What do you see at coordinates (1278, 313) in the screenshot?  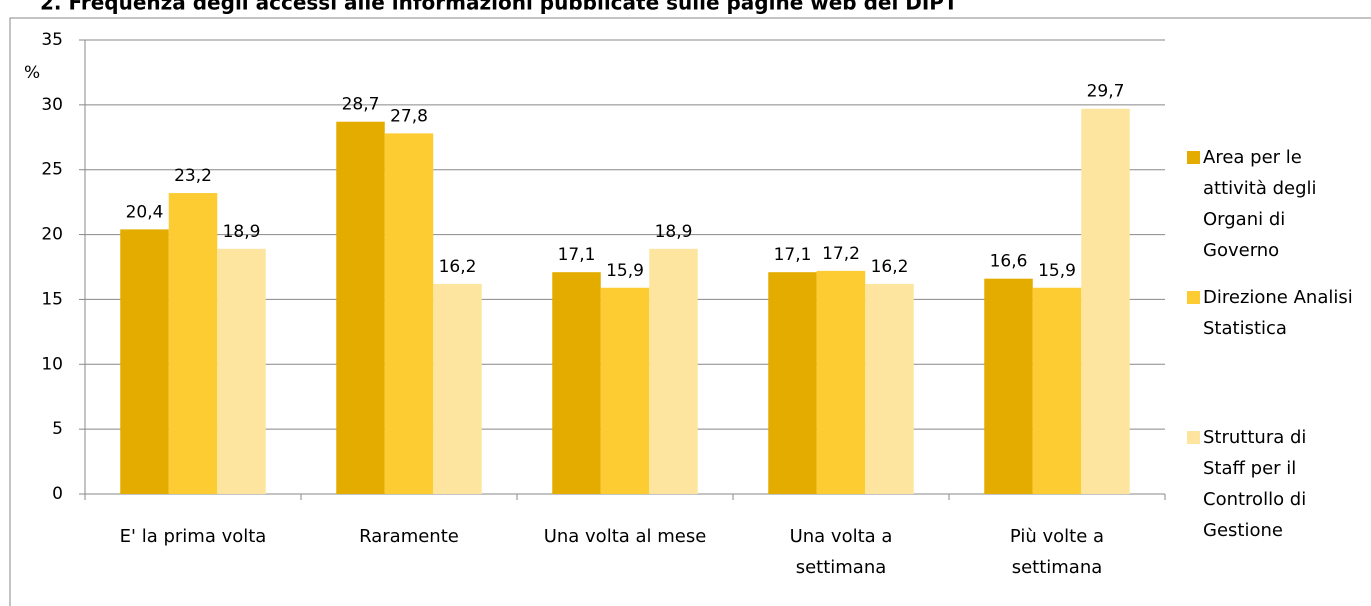 I see `legend-label: Direzione Analisi Statistica` at bounding box center [1278, 313].